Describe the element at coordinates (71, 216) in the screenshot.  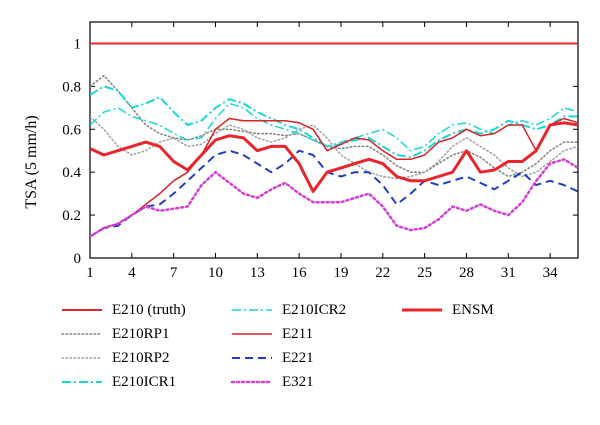
I see `y-tick-label: 0.2` at that location.